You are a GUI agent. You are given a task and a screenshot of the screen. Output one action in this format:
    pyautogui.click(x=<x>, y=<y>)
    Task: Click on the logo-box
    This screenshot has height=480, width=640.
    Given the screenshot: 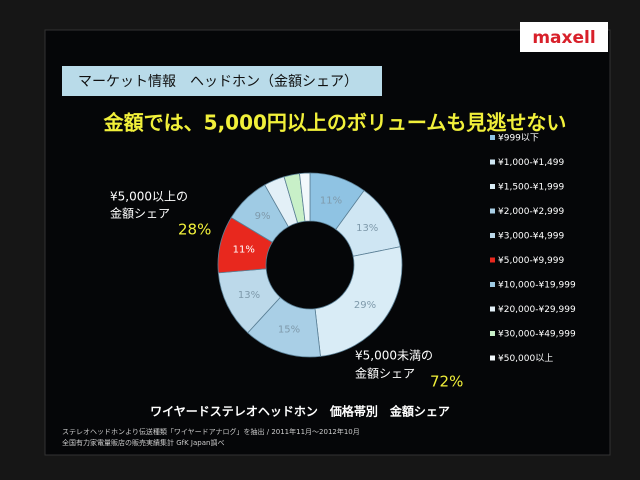 What is the action you would take?
    pyautogui.click(x=564, y=37)
    